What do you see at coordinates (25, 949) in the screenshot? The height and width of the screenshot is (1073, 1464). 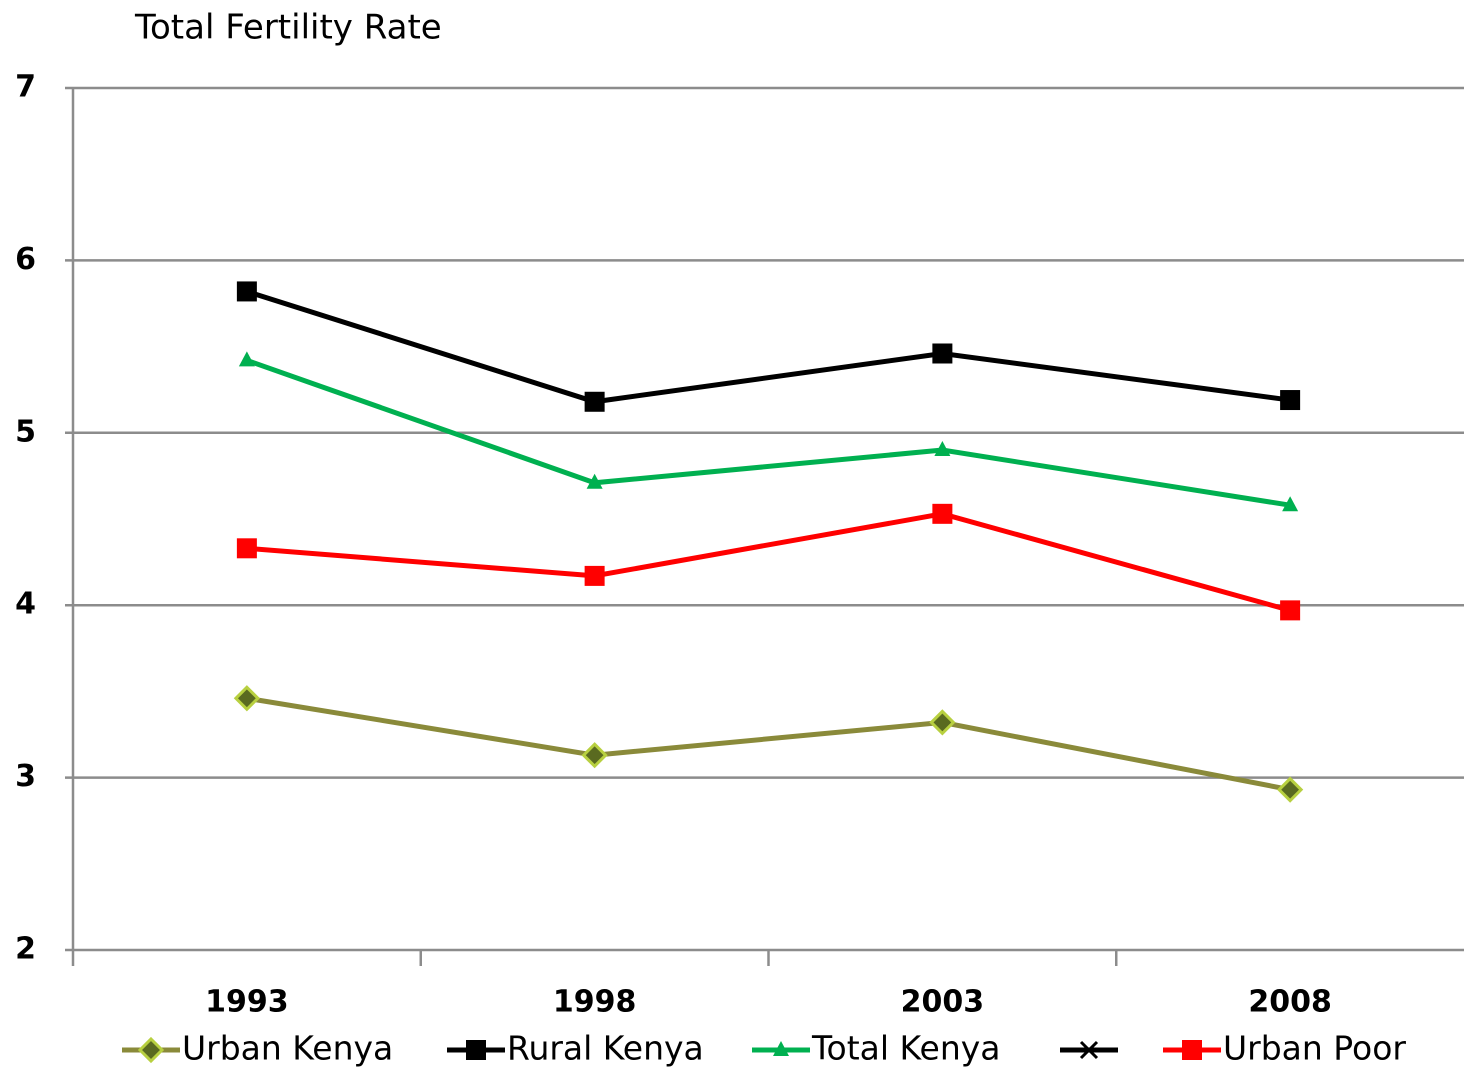 I see `y-tick-label: 2` at bounding box center [25, 949].